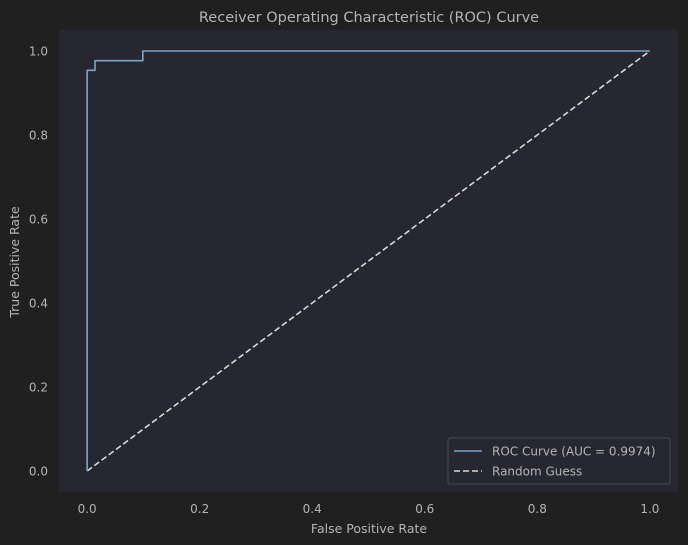 This screenshot has height=545, width=688. I want to click on legend-label: ROC Curve (AUC = 0.9974), so click(574, 452).